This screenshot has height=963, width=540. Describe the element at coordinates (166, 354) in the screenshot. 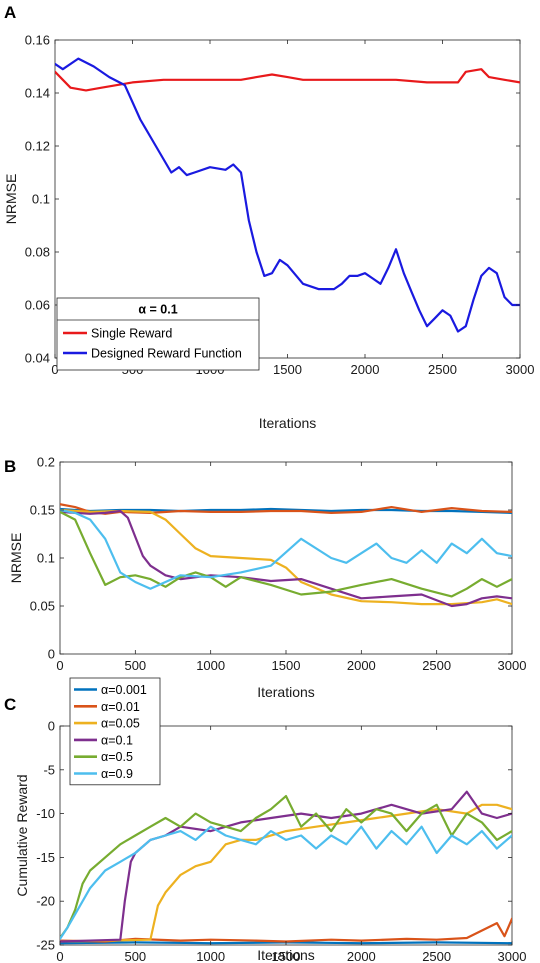

I see `legend-entry: Designed Reward Function` at that location.